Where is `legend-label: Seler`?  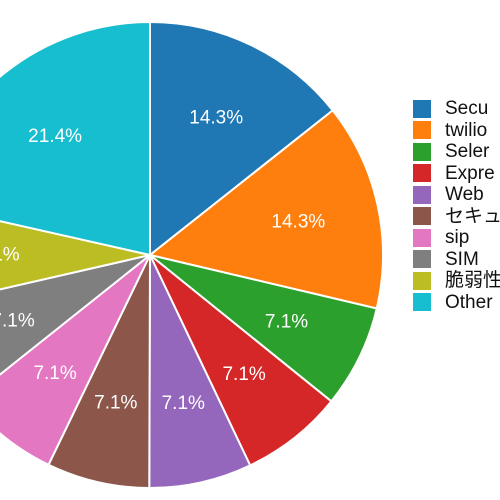
legend-label: Seler is located at coordinates (467, 152).